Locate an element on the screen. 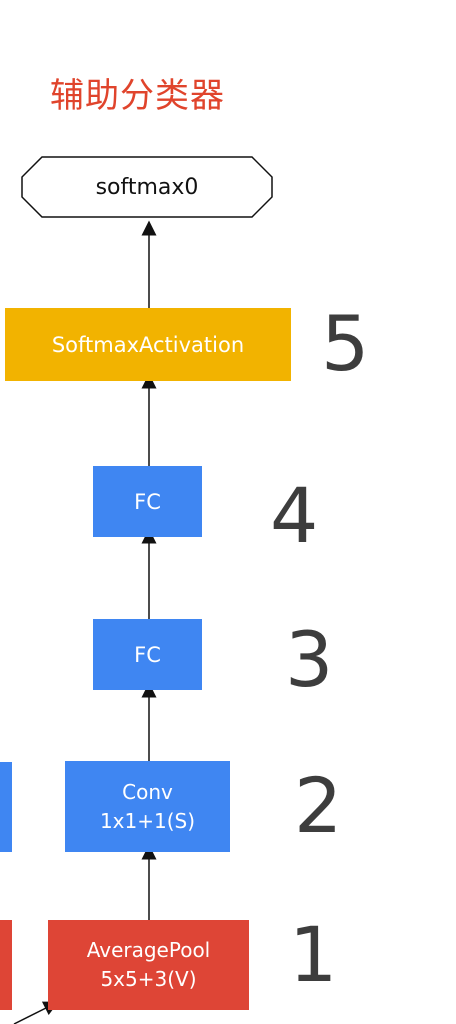  fc-bottom-node: FC is located at coordinates (147, 654).